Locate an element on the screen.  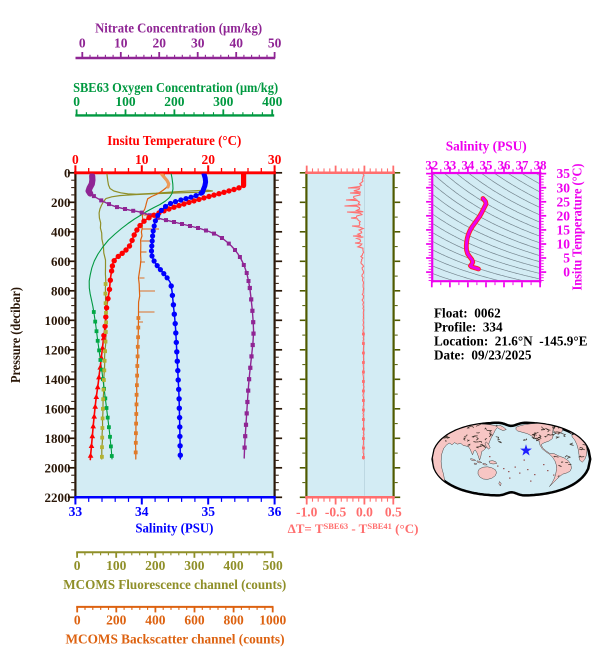
svg-text: 50 is located at coordinates (275, 43).